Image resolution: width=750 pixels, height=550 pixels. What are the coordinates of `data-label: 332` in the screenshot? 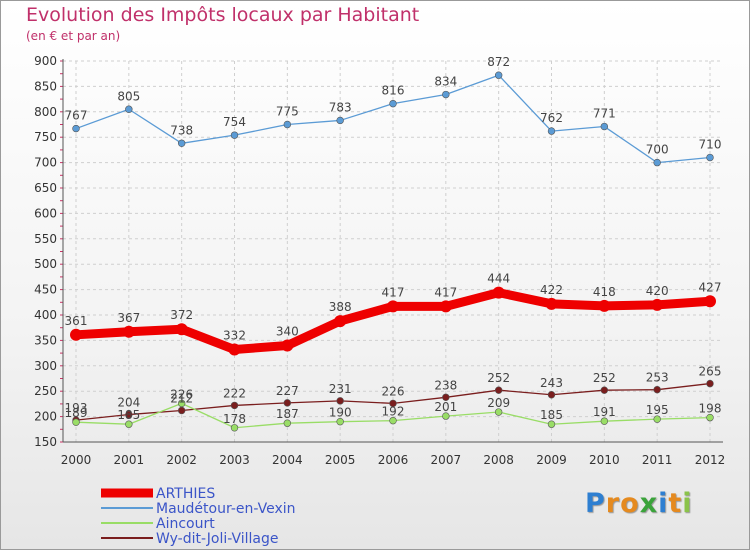 It's located at (234, 336).